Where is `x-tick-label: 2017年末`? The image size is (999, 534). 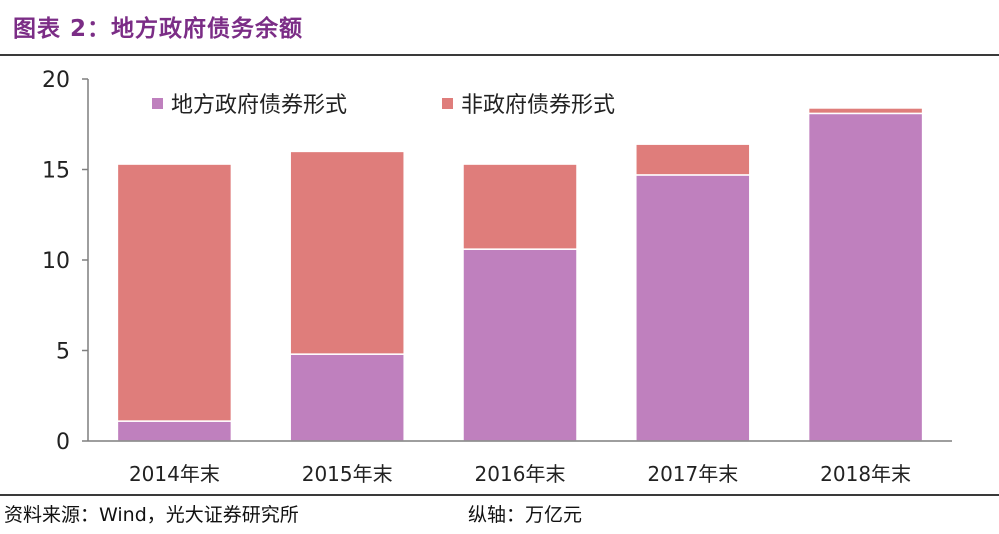
x-tick-label: 2017年末 is located at coordinates (692, 474).